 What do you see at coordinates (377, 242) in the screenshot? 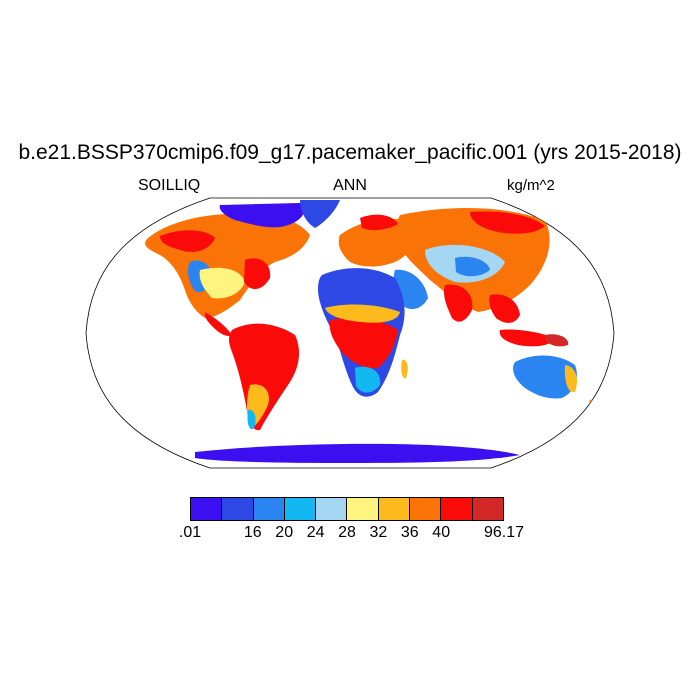
I see `europe` at bounding box center [377, 242].